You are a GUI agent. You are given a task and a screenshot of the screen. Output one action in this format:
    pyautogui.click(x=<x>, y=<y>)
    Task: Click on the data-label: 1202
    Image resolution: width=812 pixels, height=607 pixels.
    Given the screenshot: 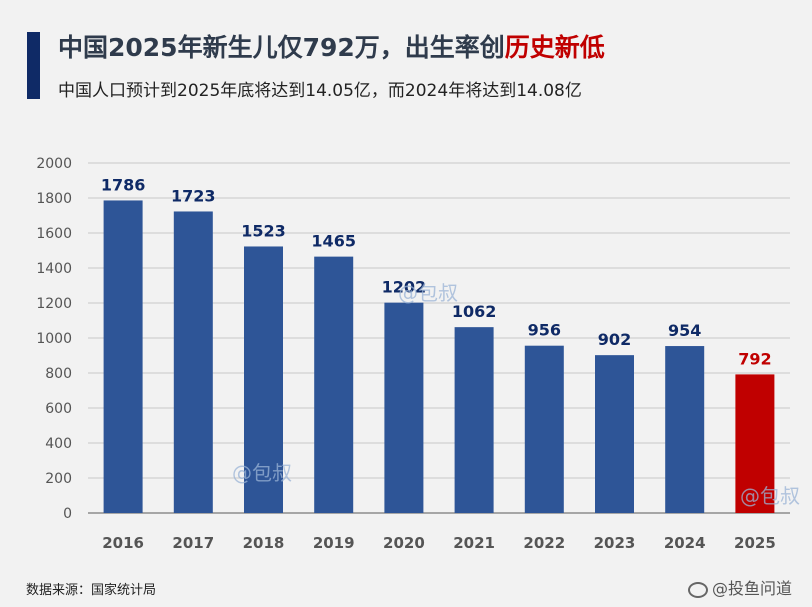 What is the action you would take?
    pyautogui.click(x=404, y=287)
    